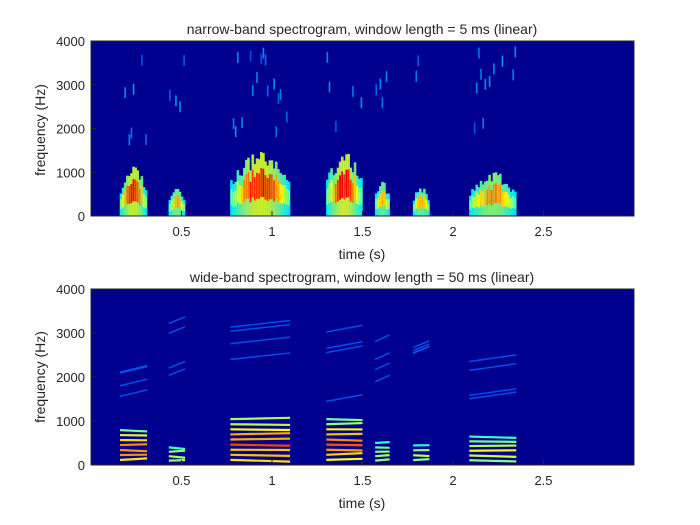  Describe the element at coordinates (543, 480) in the screenshot. I see `x-tick-label: 2.5` at that location.